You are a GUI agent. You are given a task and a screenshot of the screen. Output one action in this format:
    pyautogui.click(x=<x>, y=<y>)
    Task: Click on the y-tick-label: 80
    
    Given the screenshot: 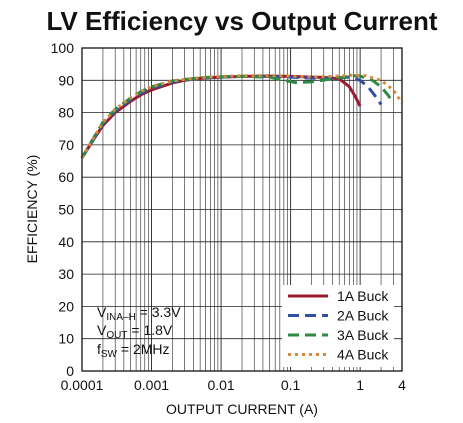 What is the action you would take?
    pyautogui.click(x=66, y=113)
    